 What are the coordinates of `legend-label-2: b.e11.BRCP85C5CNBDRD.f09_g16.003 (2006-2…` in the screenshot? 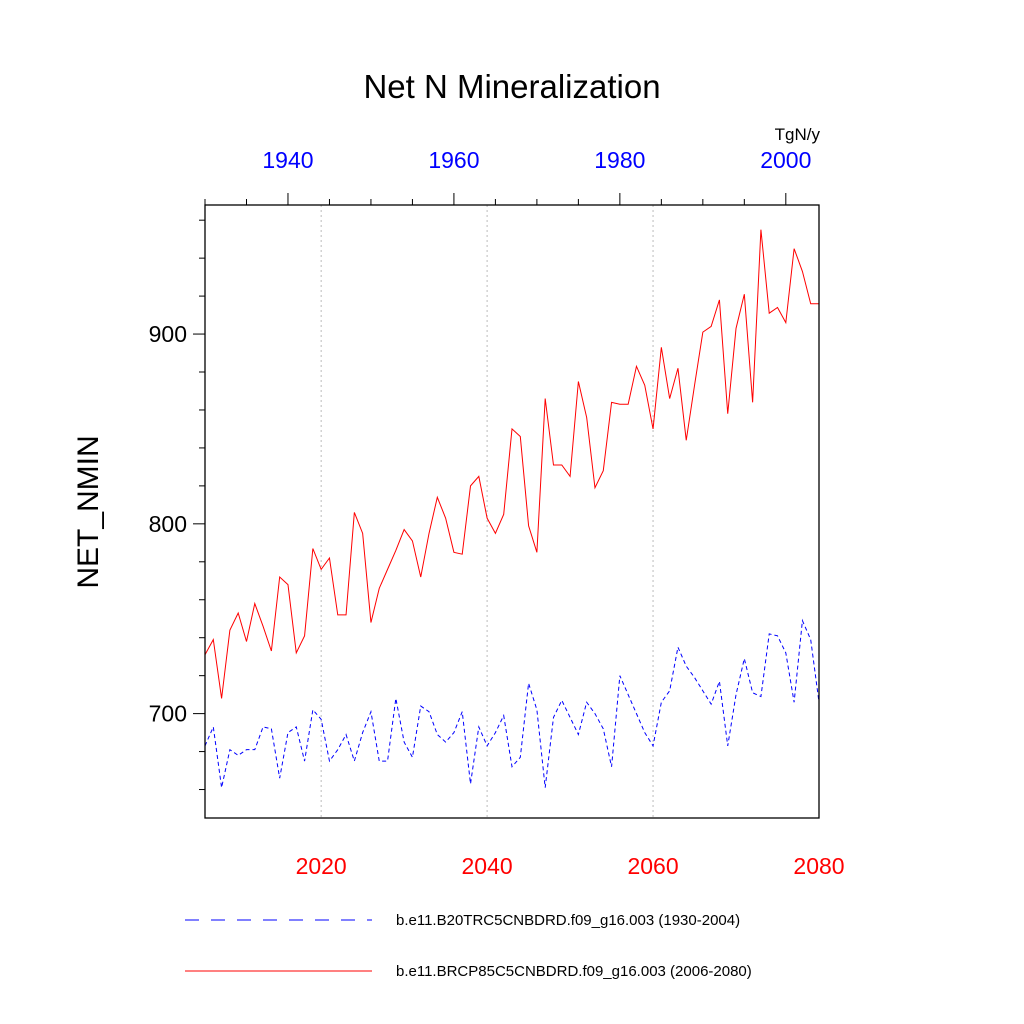 It's located at (574, 971).